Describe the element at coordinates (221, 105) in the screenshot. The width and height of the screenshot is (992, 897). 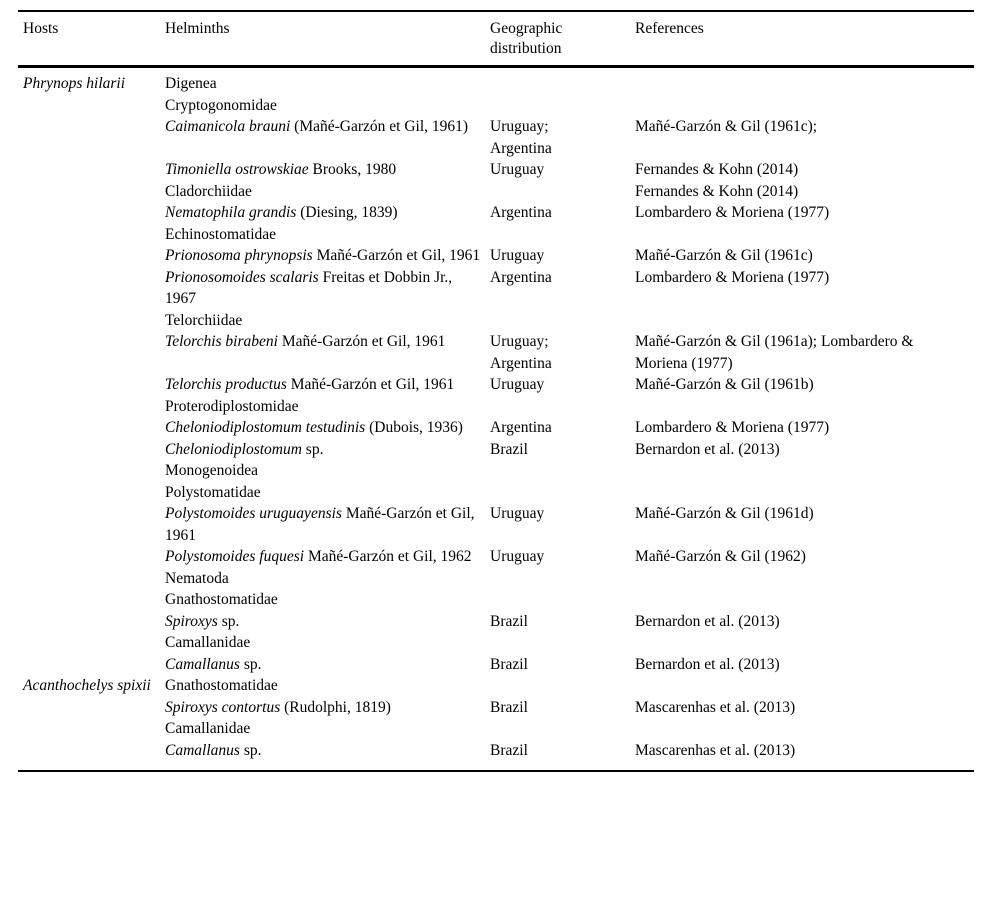
I see `helminth-text: Cryptogonomidae` at that location.